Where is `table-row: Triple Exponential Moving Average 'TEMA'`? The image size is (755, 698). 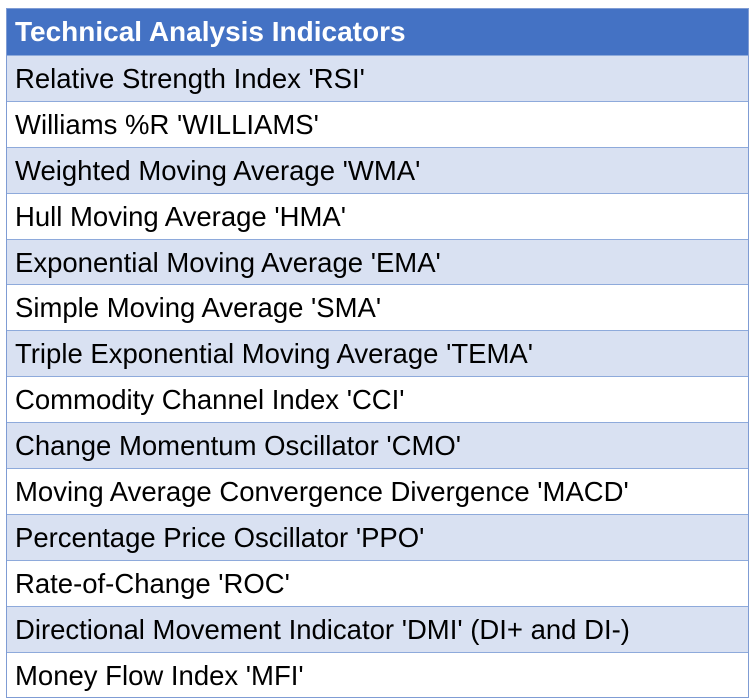 table-row: Triple Exponential Moving Average 'TEMA' is located at coordinates (377, 353).